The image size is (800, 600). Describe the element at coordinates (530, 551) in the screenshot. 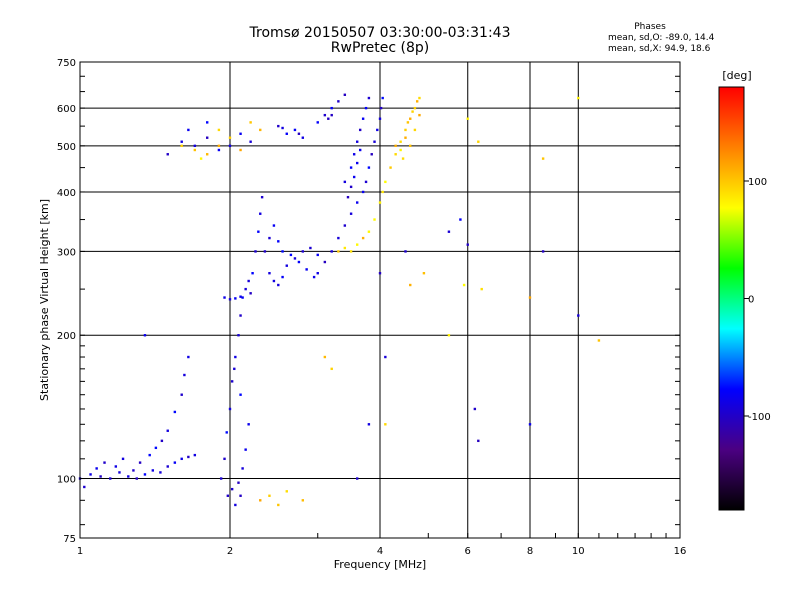

I see `x-tick-label: 8` at that location.